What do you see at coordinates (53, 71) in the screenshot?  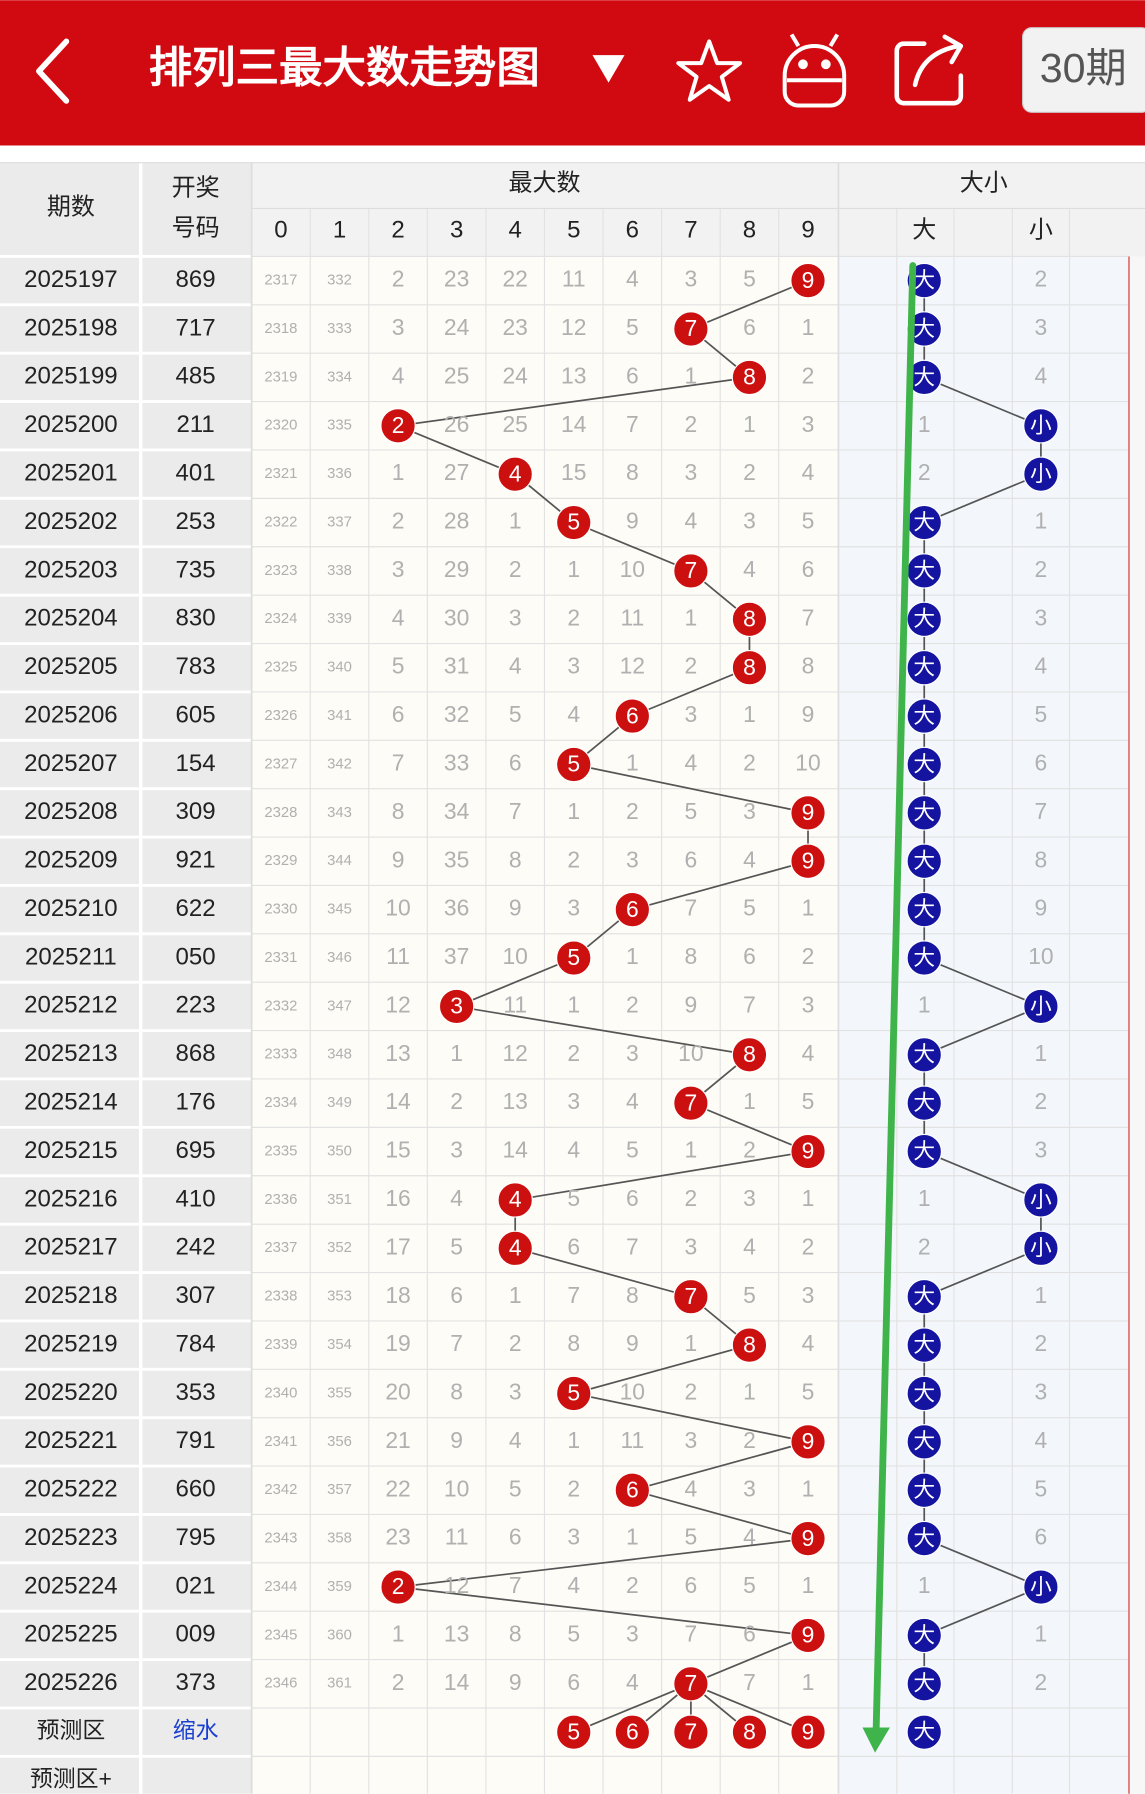 I see `back-button` at bounding box center [53, 71].